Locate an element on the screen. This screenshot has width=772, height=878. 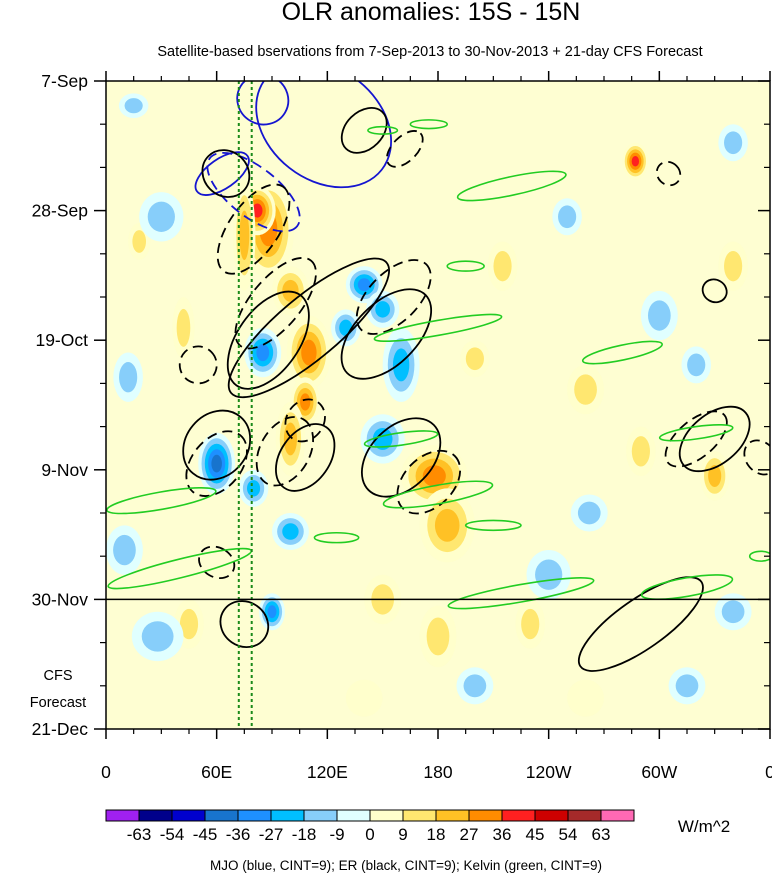
x-tick-label-4: 120W is located at coordinates (549, 772).